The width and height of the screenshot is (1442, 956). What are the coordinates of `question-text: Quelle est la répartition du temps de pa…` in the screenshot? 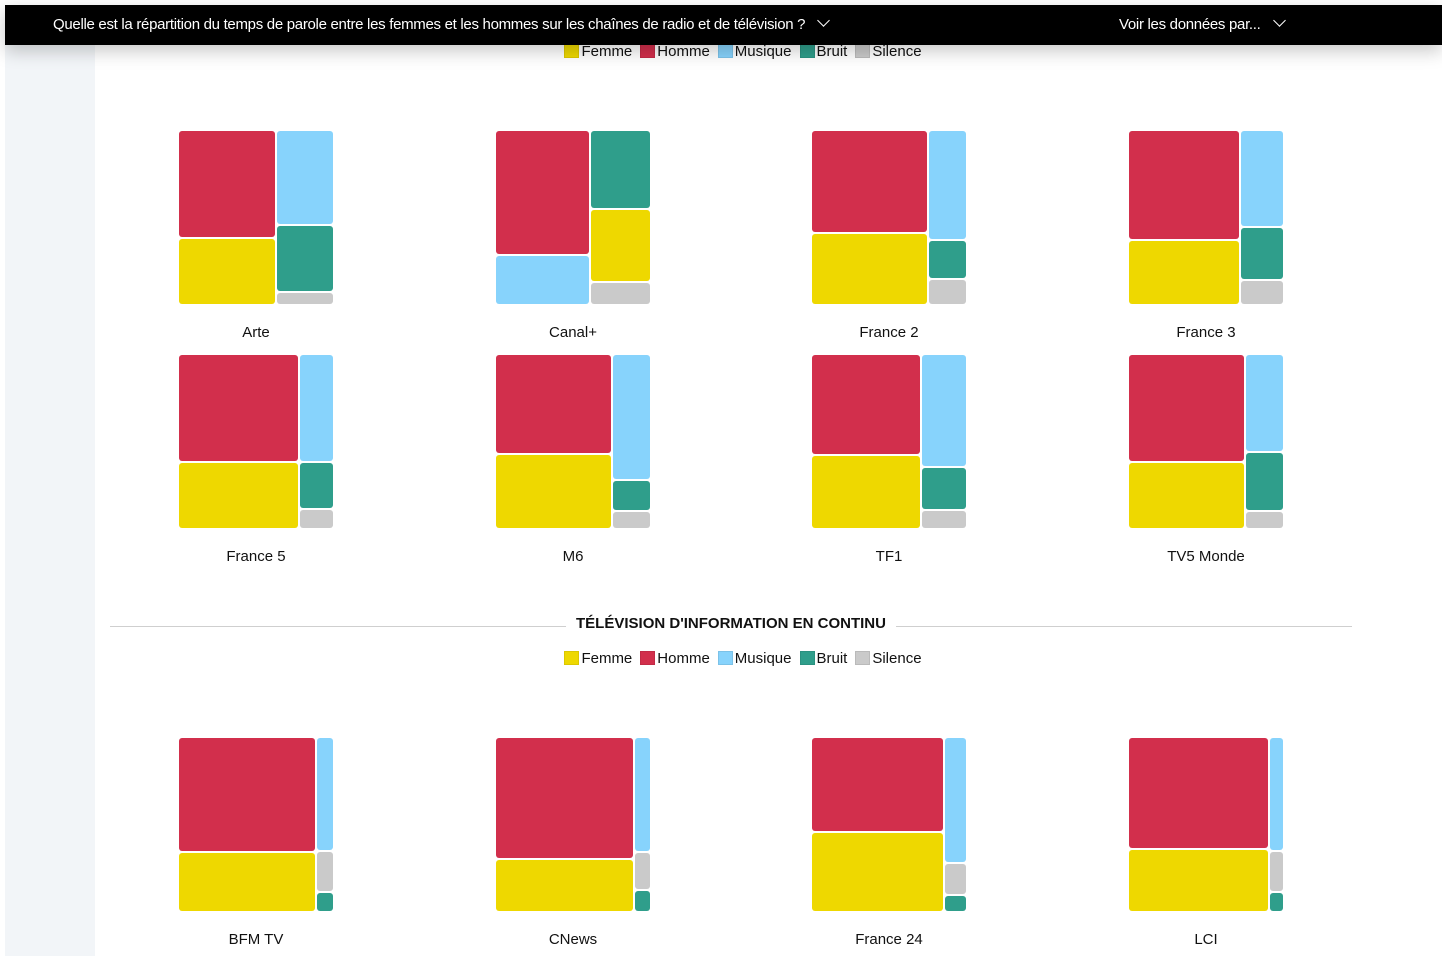 It's located at (429, 24).